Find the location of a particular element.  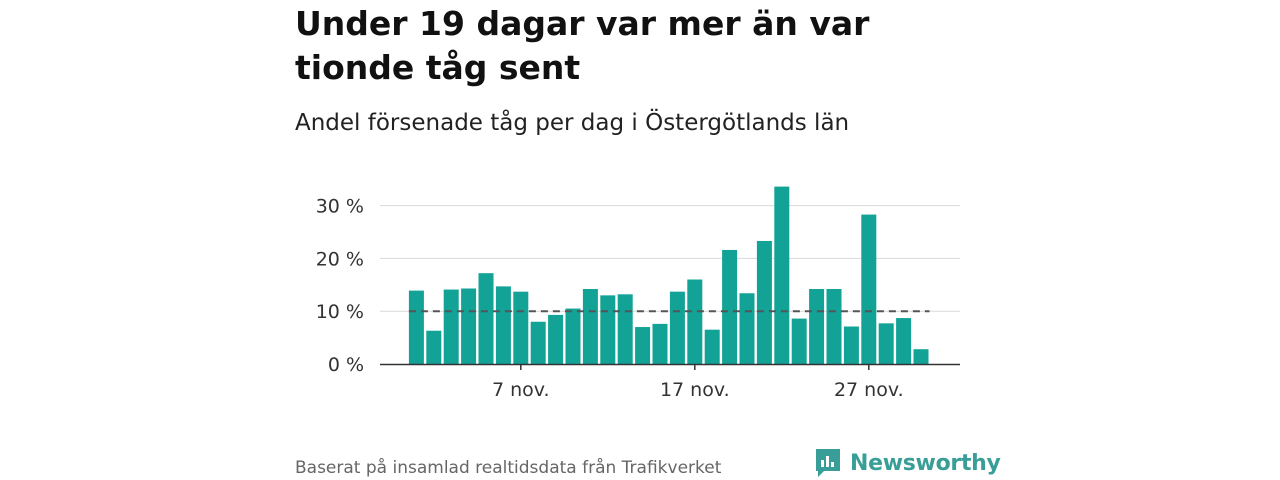

newsworthy-logo: Newsworthy is located at coordinates (907, 463).